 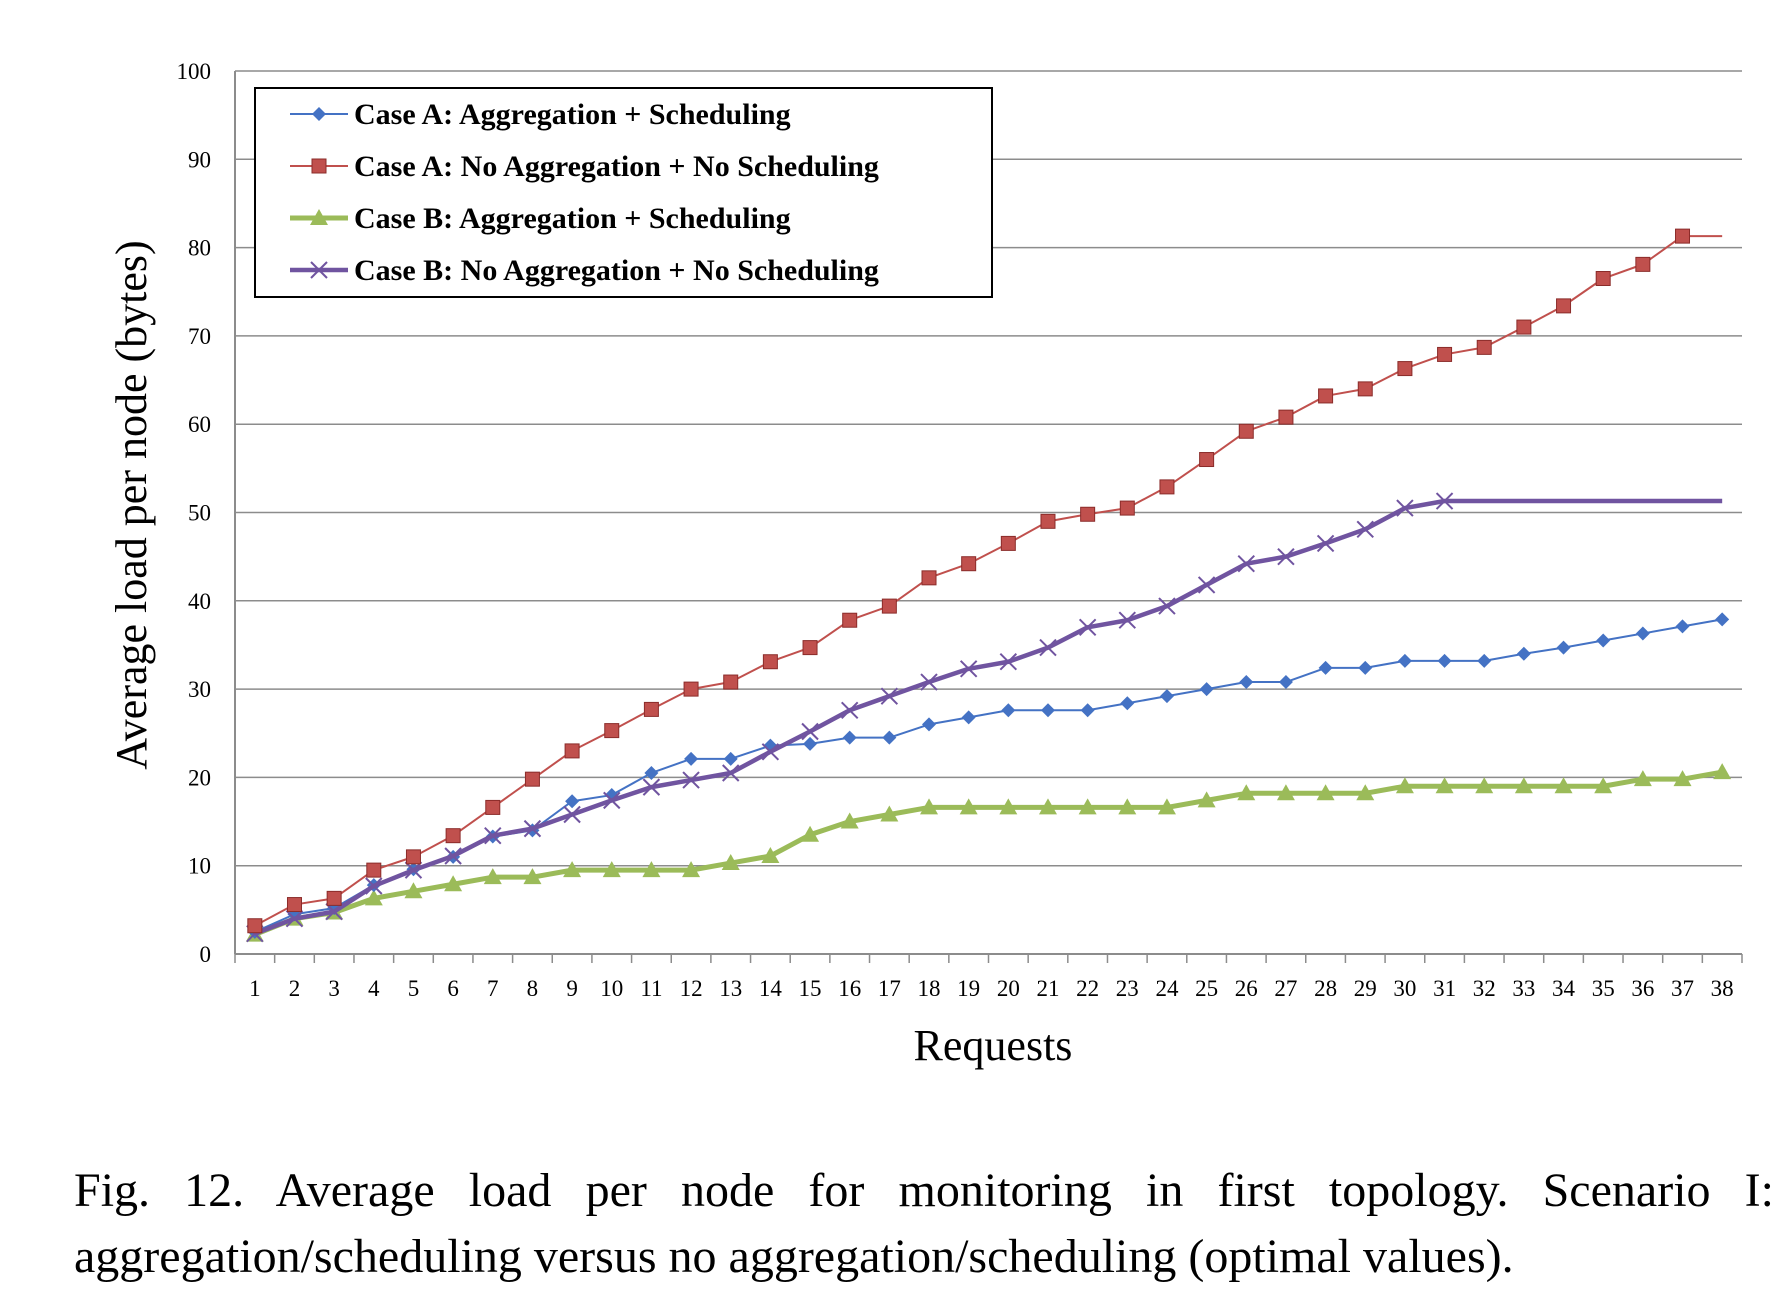 What do you see at coordinates (771, 988) in the screenshot?
I see `x-tick-label-14: 14` at bounding box center [771, 988].